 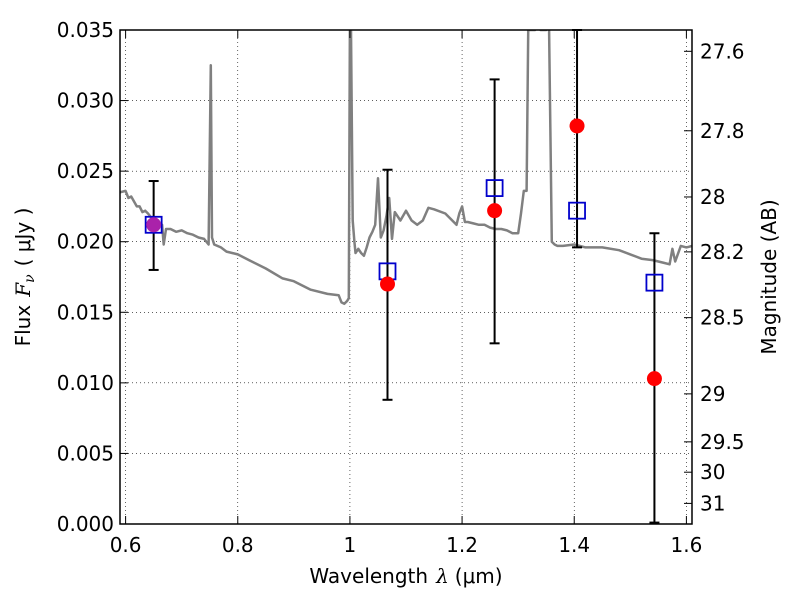 I want to click on y-tick-label: 0.030, so click(x=85, y=101).